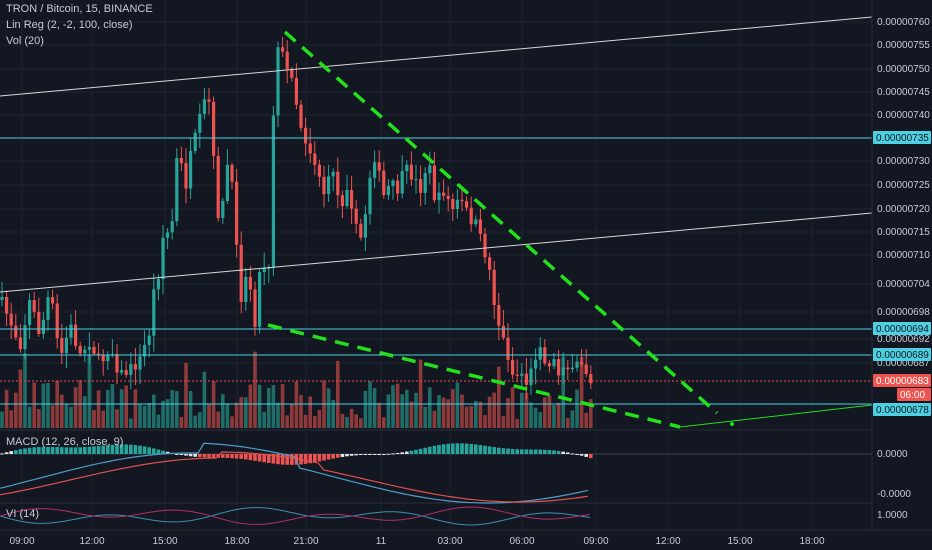 The image size is (932, 550). I want to click on time-tick-label: 03:00, so click(449, 541).